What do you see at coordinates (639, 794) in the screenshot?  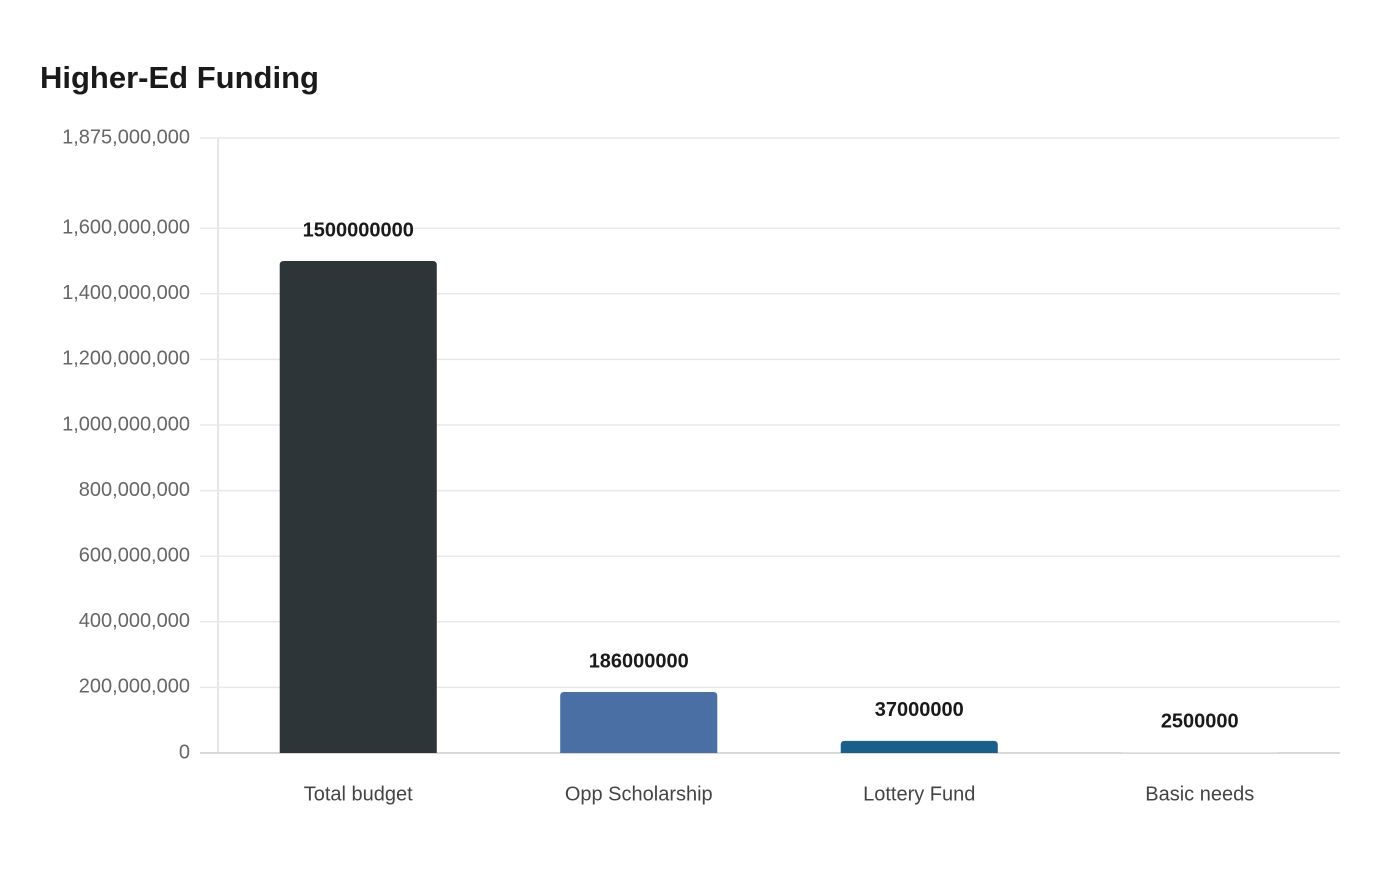 I see `x-tick-label: Opp Scholarship` at bounding box center [639, 794].